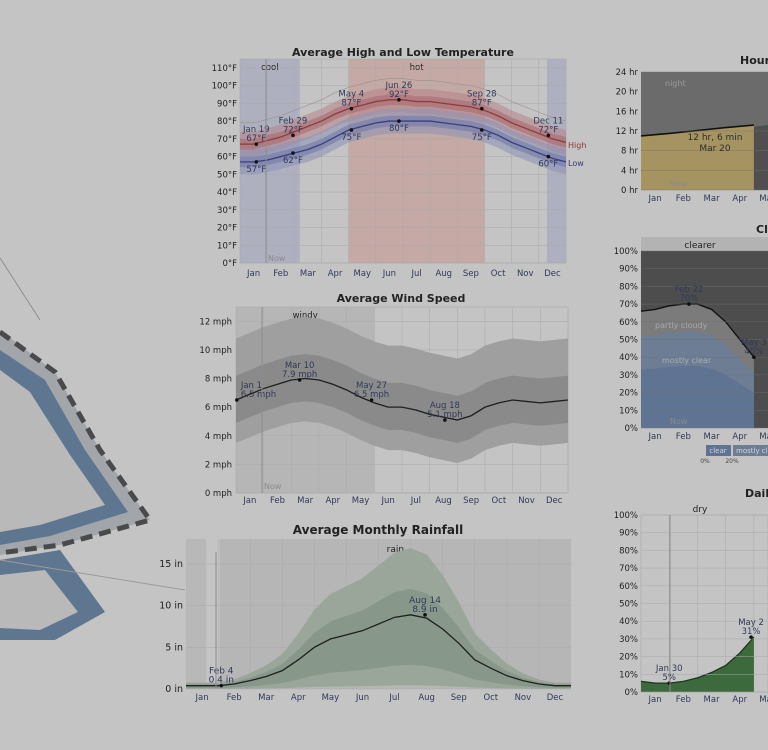 Image resolution: width=768 pixels, height=750 pixels. I want to click on legend-scale-mid: 20%, so click(732, 461).